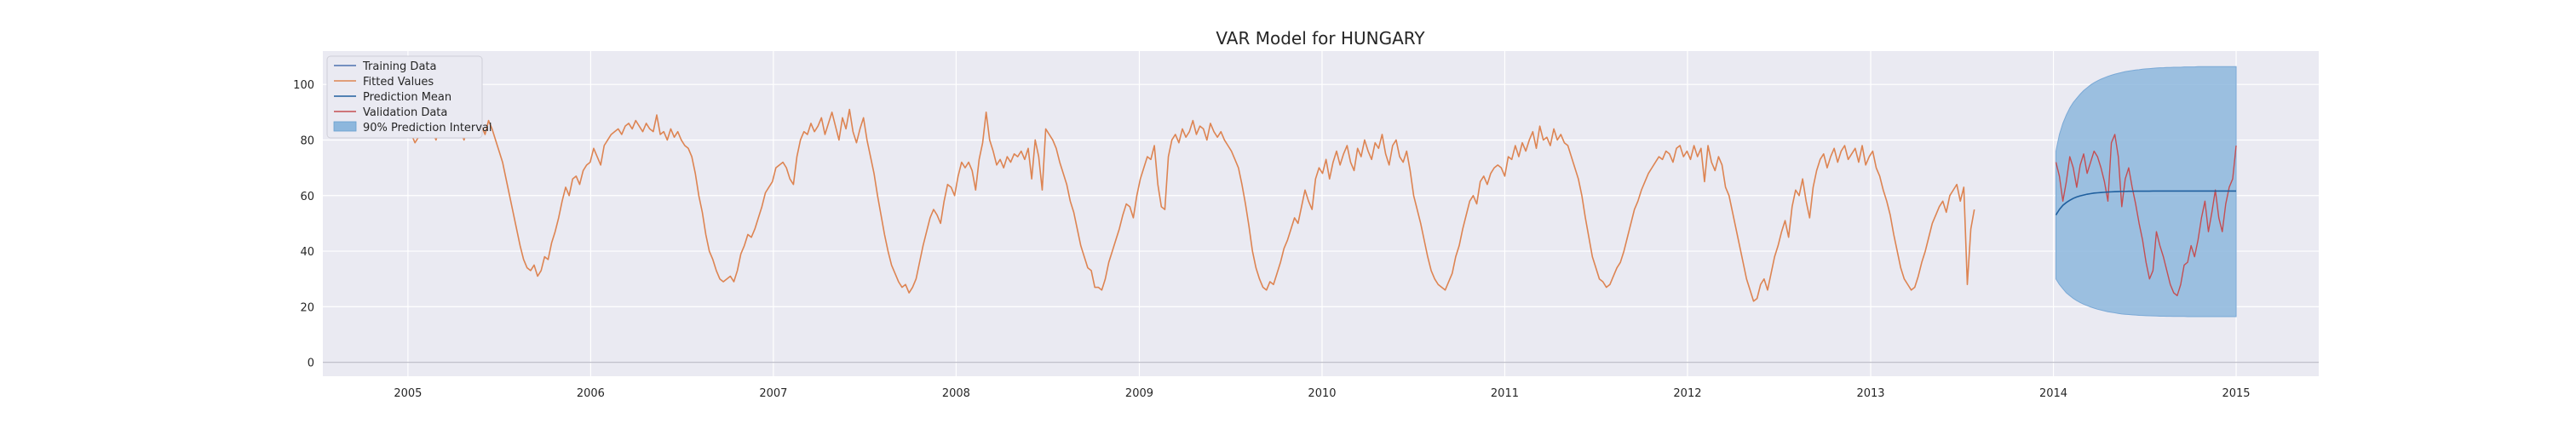  I want to click on y-tick-label: 20, so click(307, 307).